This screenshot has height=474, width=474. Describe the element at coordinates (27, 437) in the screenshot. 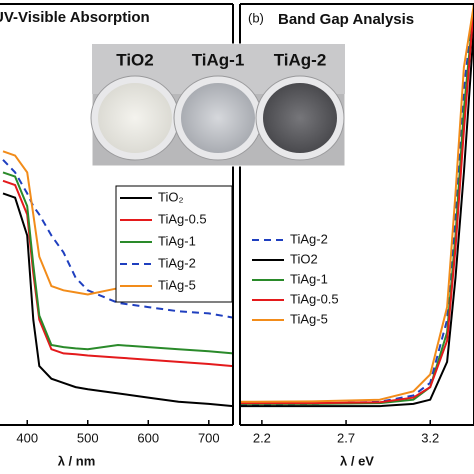

I see `x-tick-label: 400` at that location.